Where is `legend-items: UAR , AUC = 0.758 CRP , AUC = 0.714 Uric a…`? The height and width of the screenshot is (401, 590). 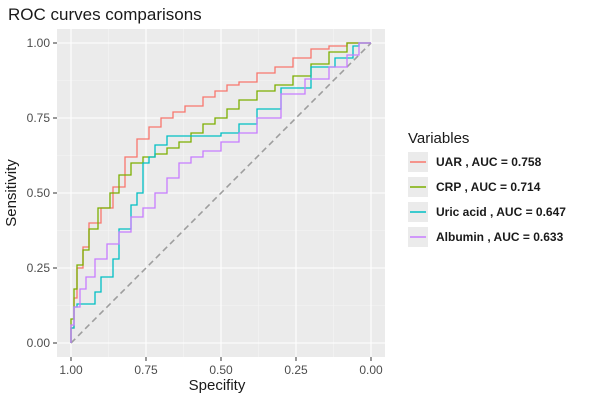 legend-items: UAR , AUC = 0.758 CRP , AUC = 0.714 Uric a… is located at coordinates (487, 199).